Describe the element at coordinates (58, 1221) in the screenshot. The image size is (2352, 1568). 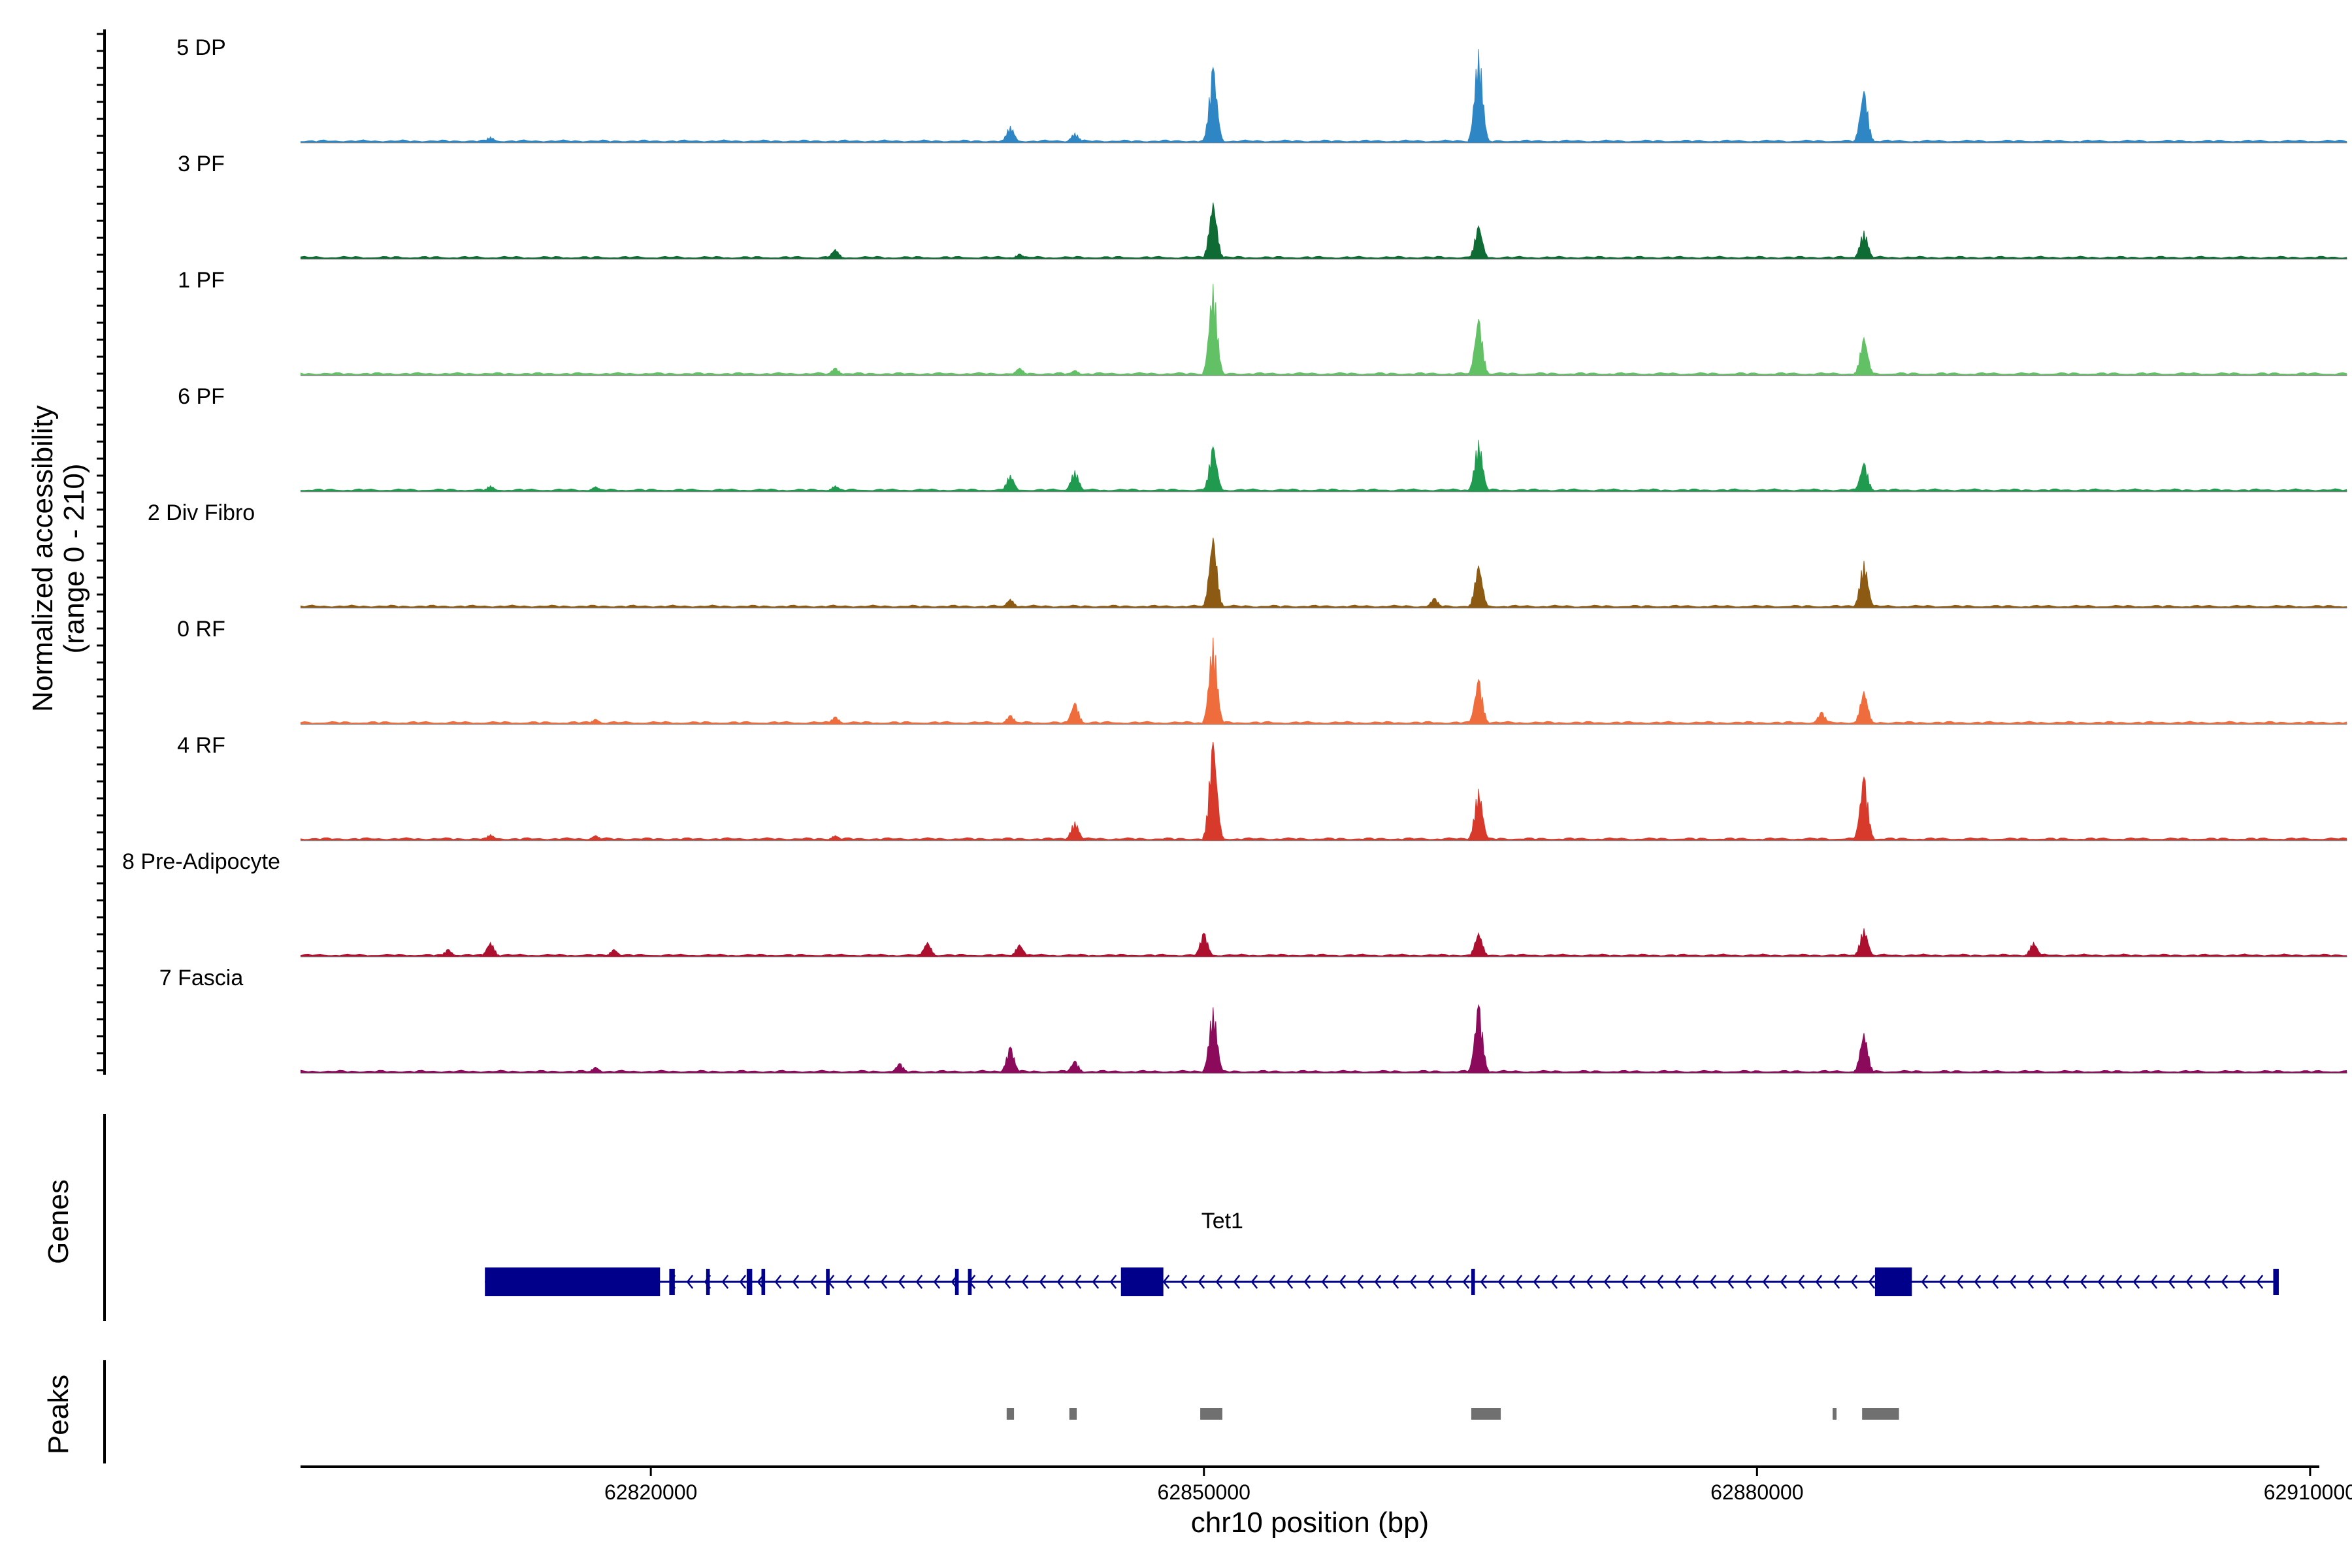
I see `genes-axis-title: Genes` at that location.